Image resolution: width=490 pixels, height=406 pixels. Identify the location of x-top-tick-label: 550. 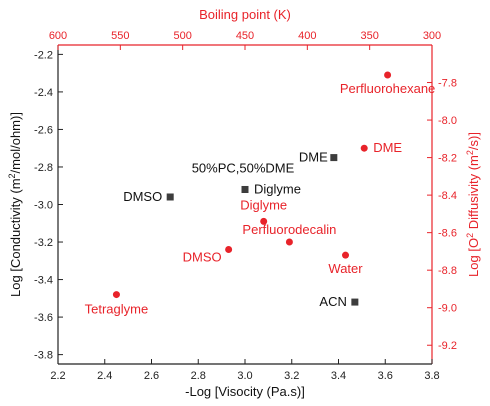
(120, 36).